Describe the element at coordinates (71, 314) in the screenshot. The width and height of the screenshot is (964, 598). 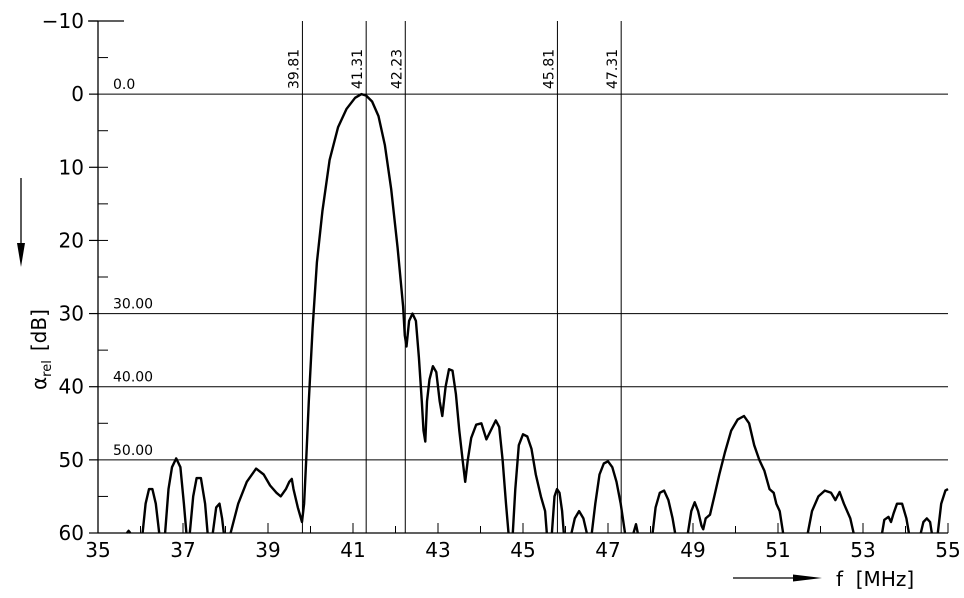
I see `y-tick-label: 30` at that location.